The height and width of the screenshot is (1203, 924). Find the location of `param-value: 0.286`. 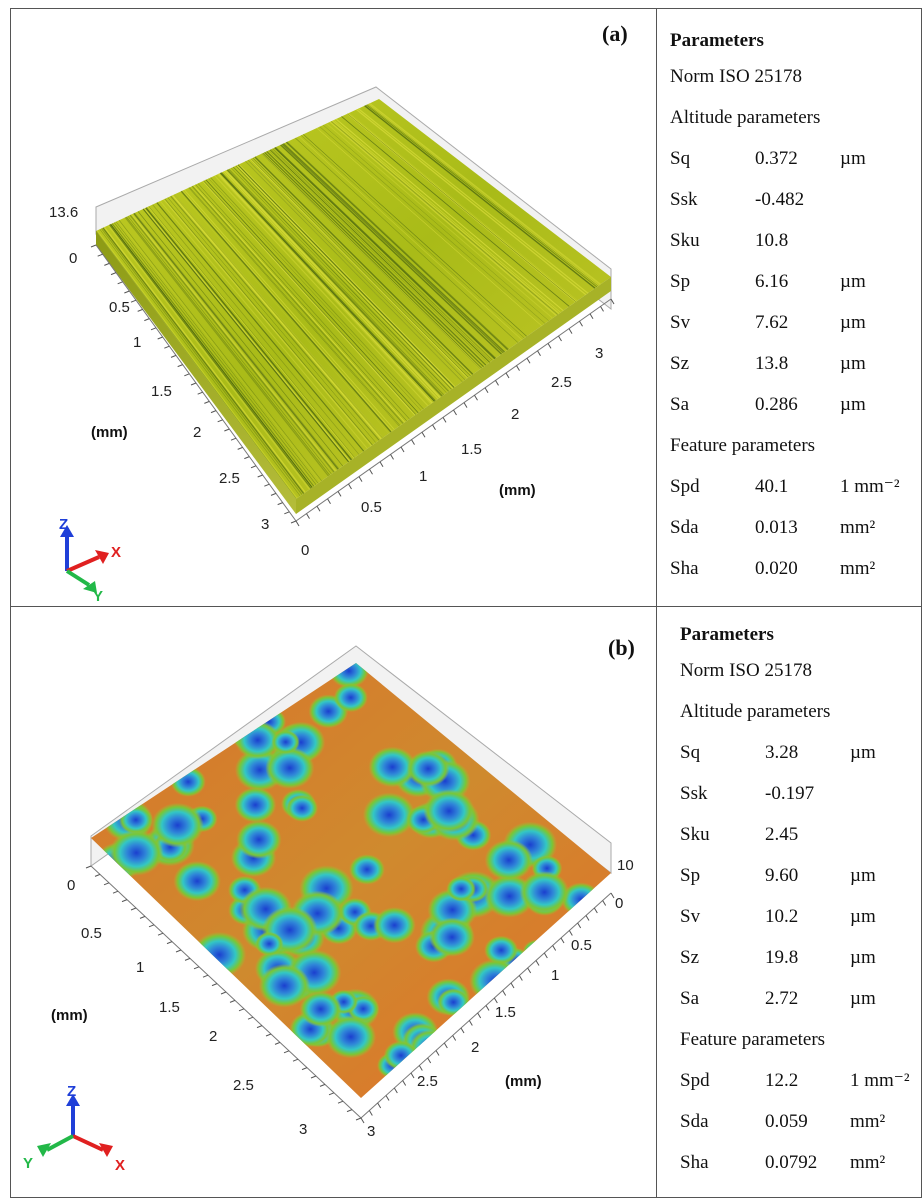

param-value: 0.286 is located at coordinates (776, 404).